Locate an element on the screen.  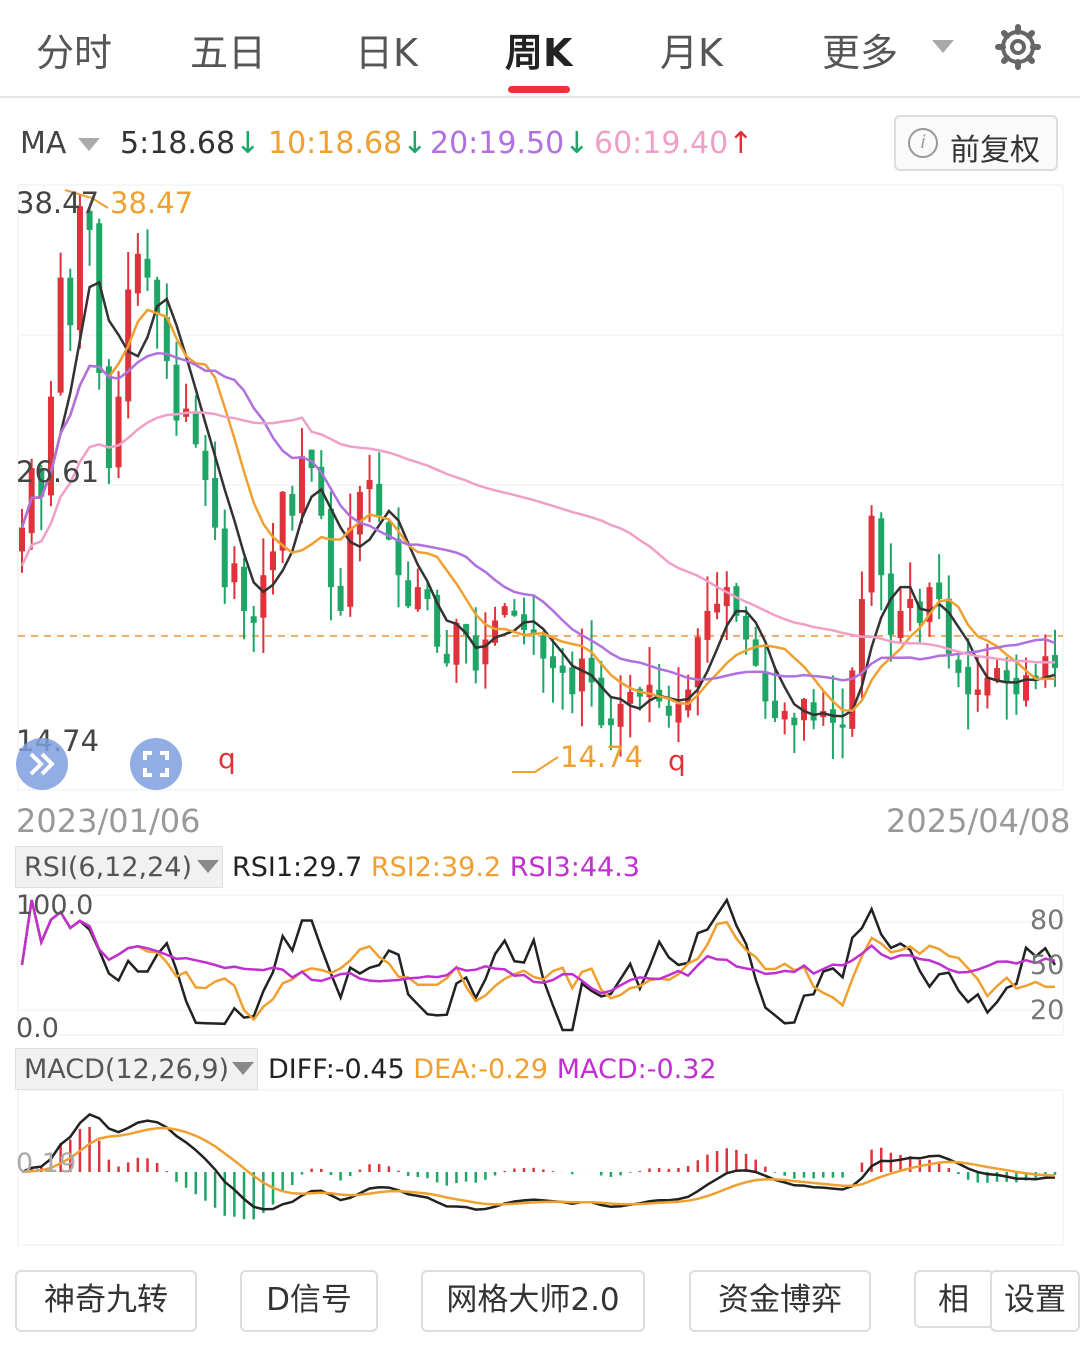
info-icon: i is located at coordinates (923, 143).